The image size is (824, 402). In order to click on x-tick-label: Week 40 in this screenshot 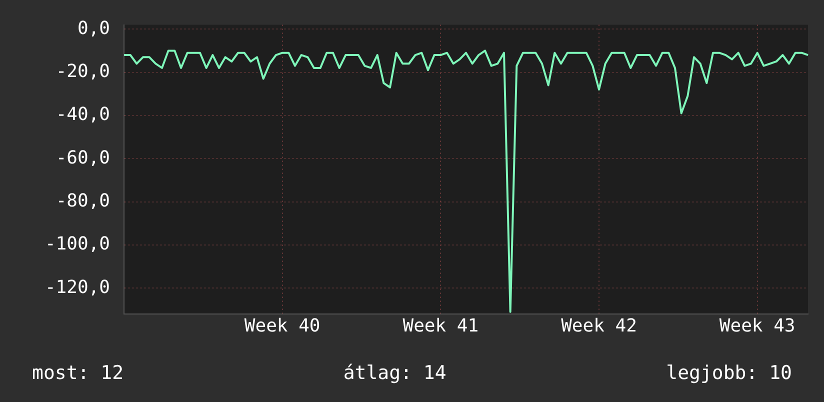, I will do `click(282, 325)`.